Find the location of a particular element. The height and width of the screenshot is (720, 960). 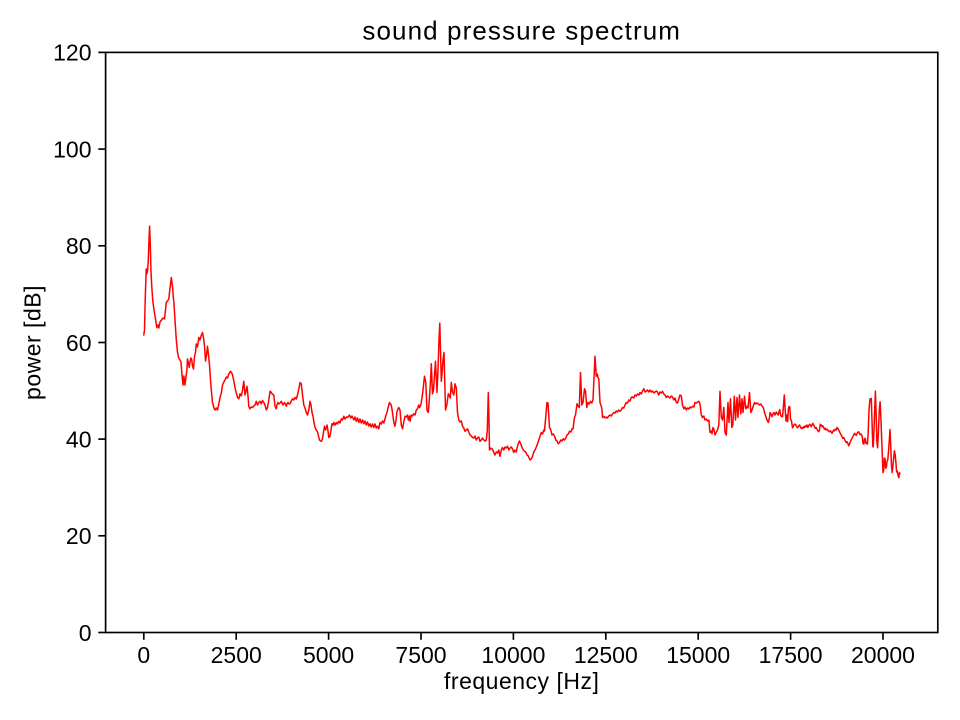

svg-text: 80 is located at coordinates (79, 246).